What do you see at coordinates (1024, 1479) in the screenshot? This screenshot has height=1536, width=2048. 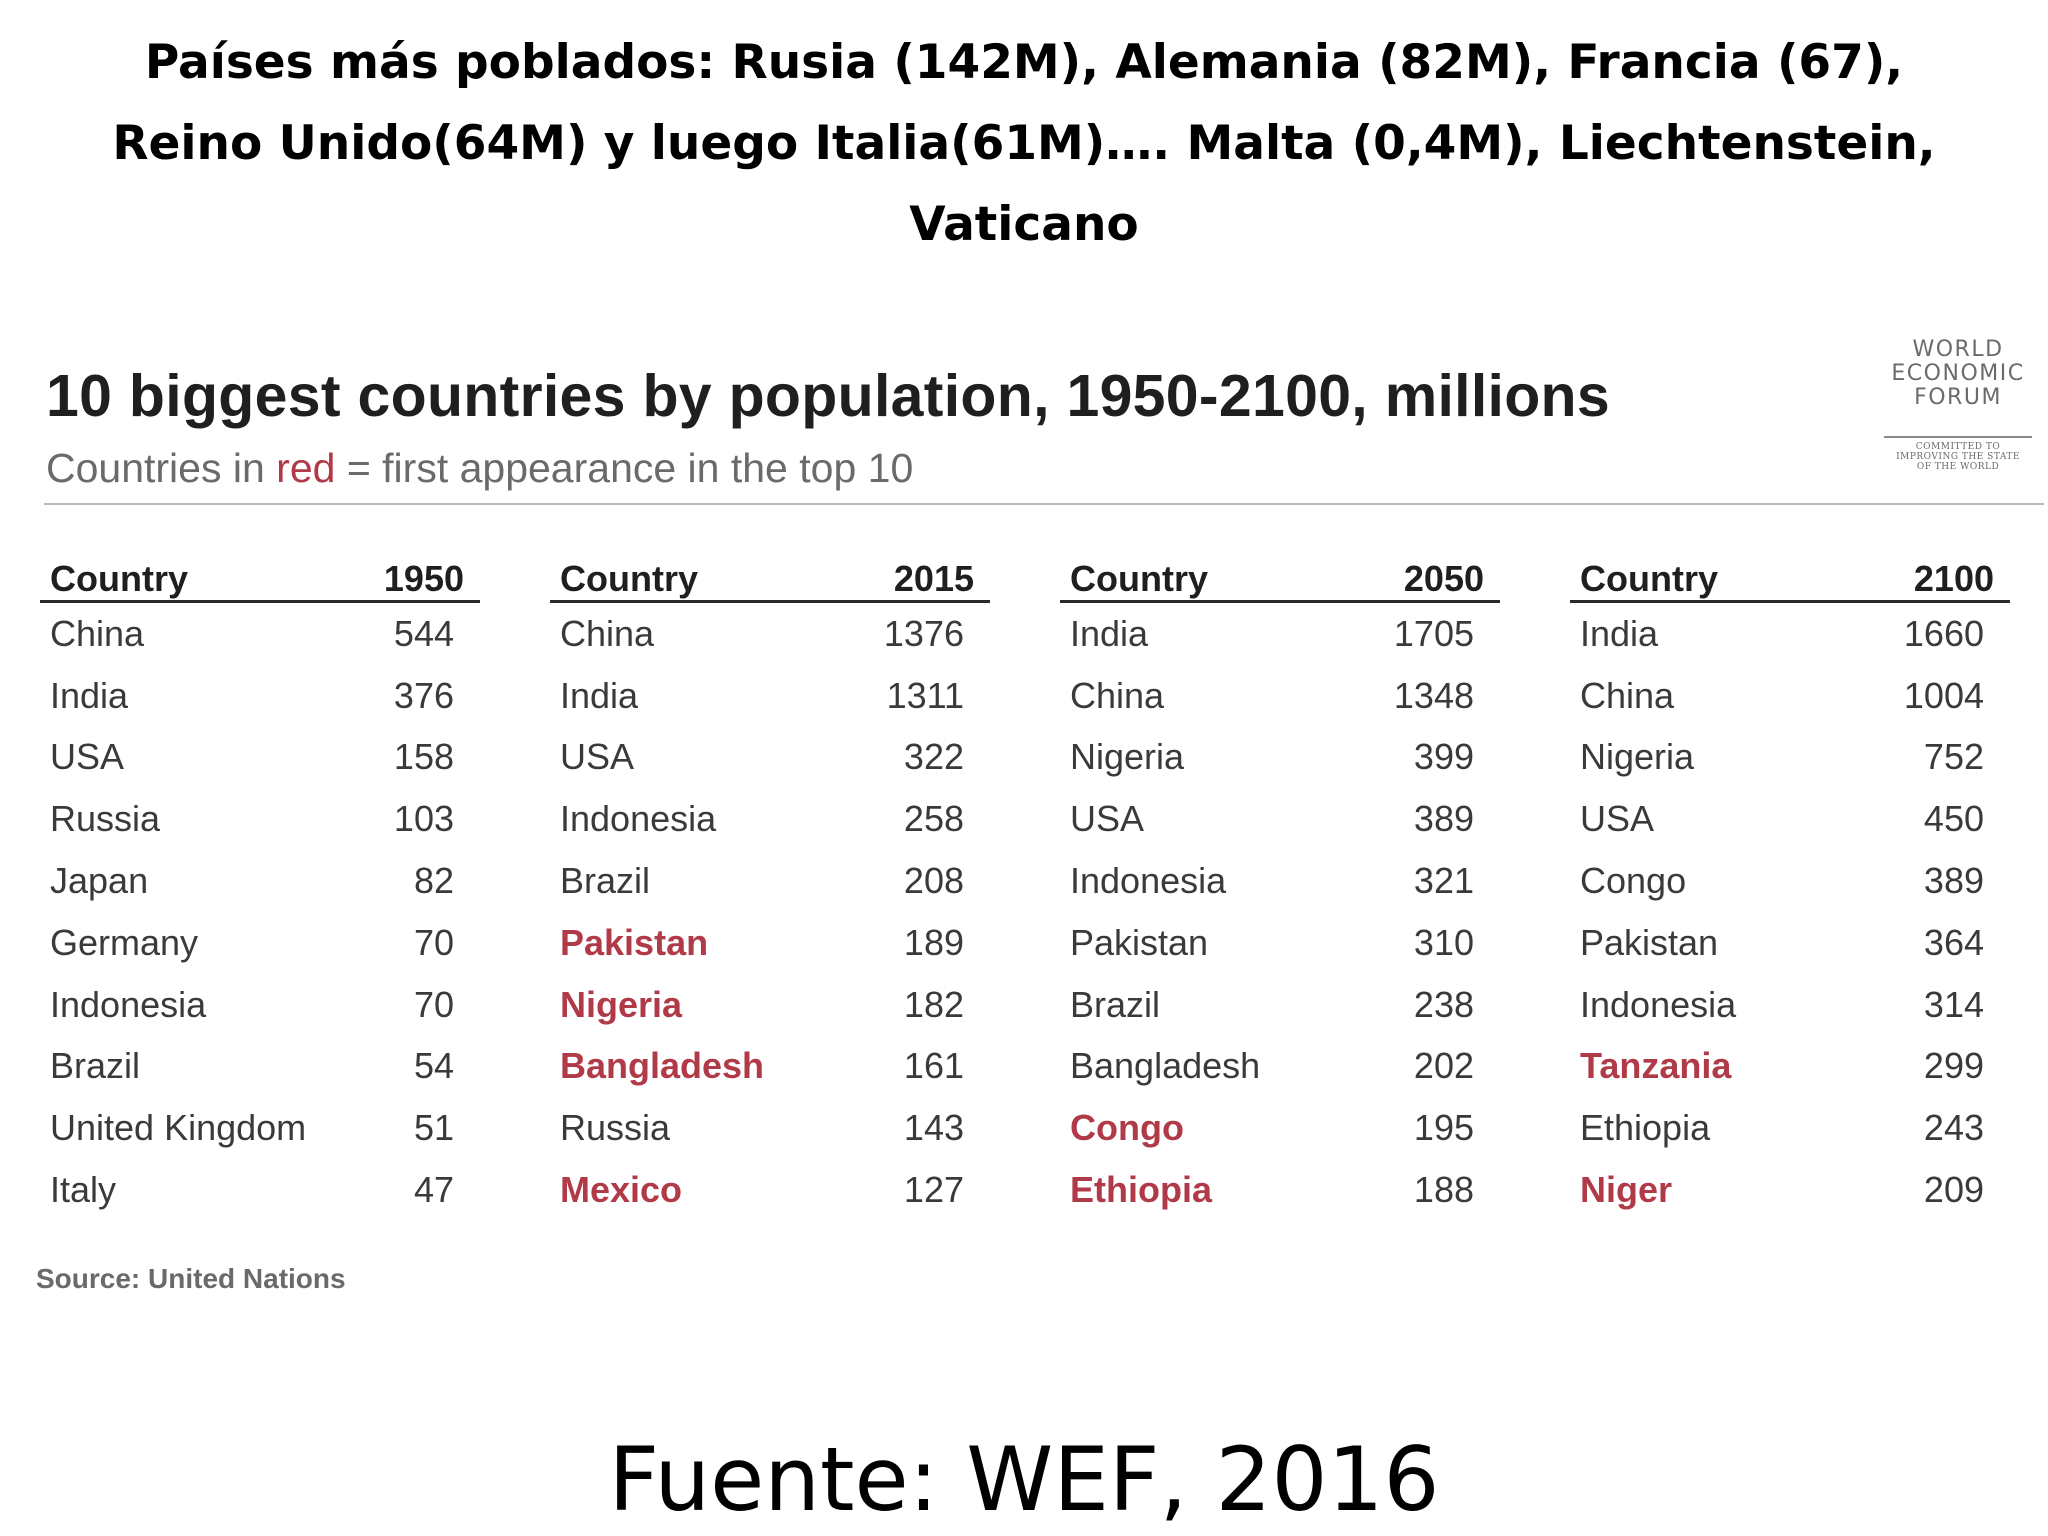 I see `slide-footer: Fuente: WEF, 2016` at bounding box center [1024, 1479].